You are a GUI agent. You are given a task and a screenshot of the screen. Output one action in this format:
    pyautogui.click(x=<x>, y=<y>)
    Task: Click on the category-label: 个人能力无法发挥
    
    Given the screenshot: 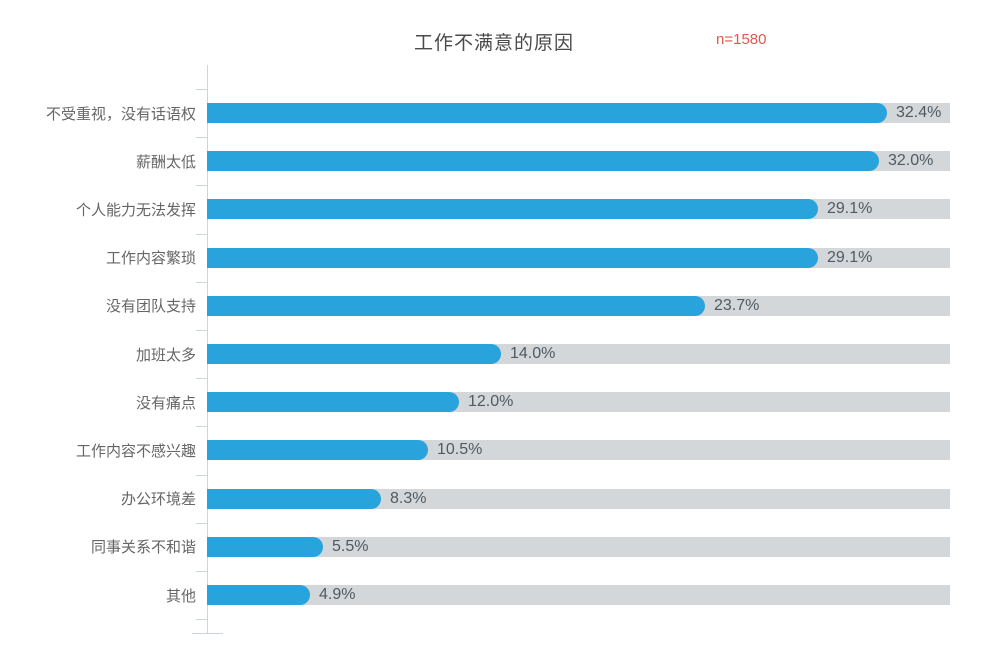 What is the action you would take?
    pyautogui.click(x=135, y=210)
    